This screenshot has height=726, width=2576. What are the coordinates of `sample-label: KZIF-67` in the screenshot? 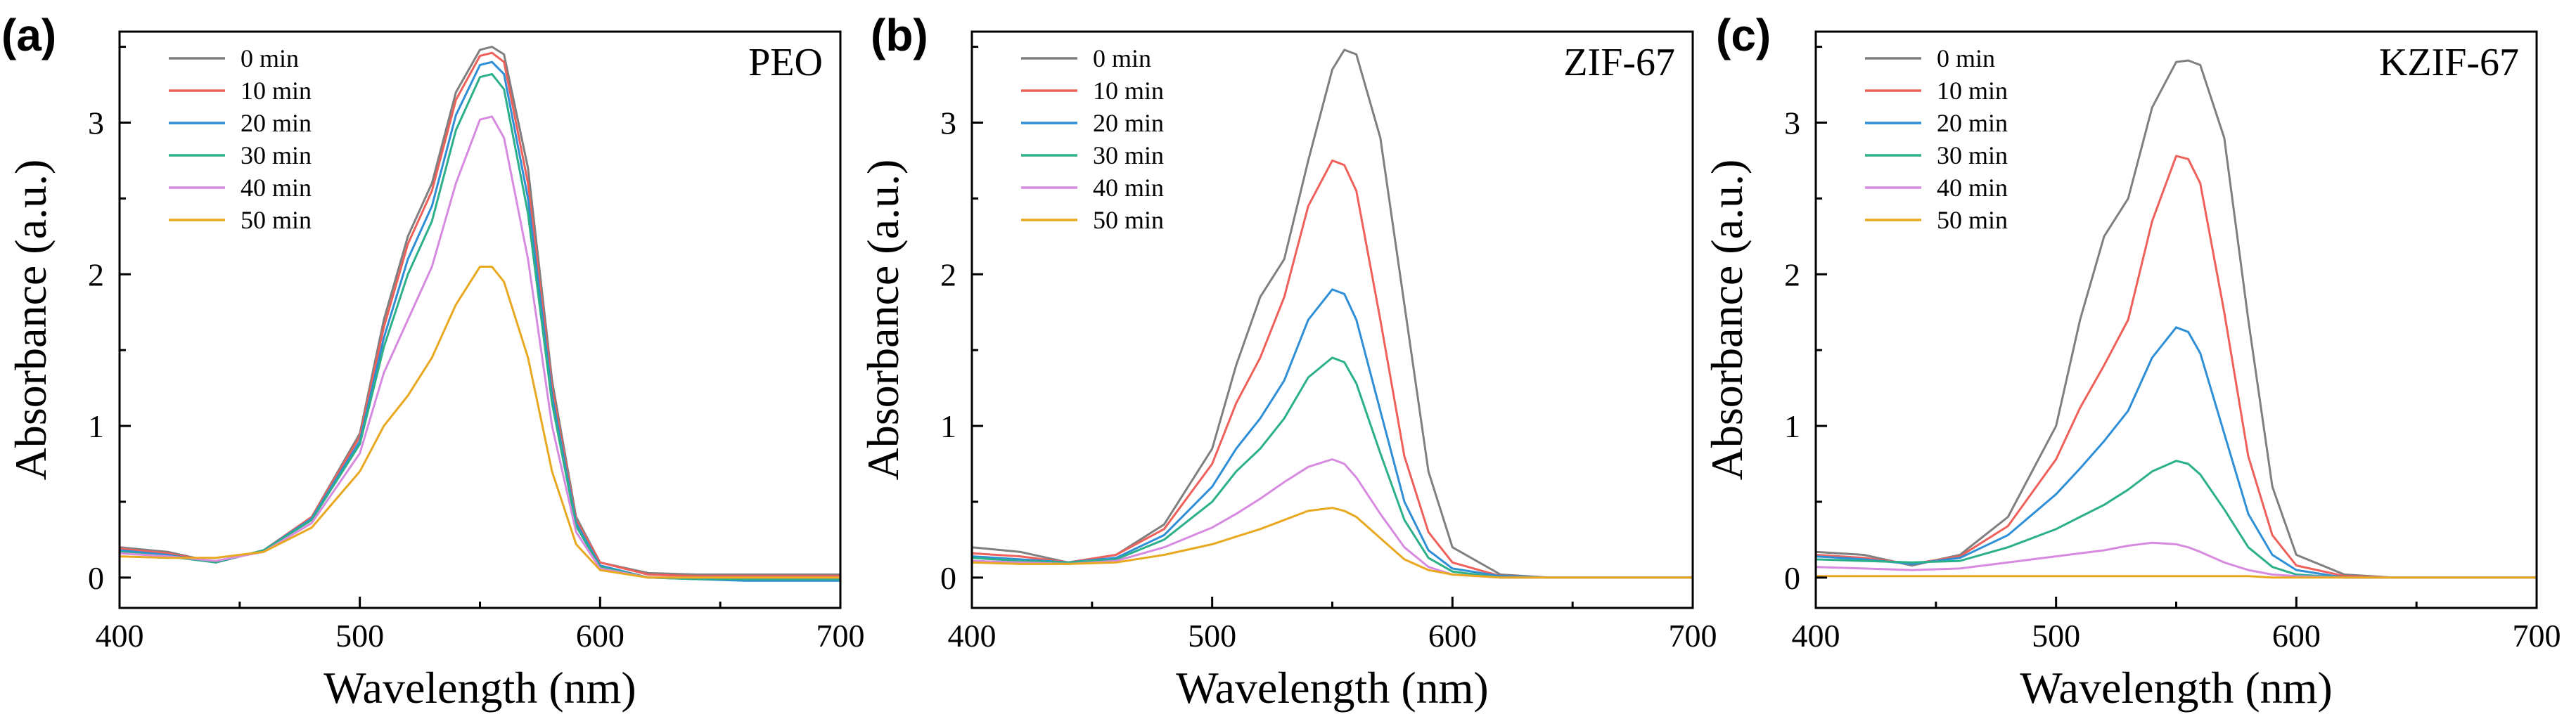 It's located at (2449, 62).